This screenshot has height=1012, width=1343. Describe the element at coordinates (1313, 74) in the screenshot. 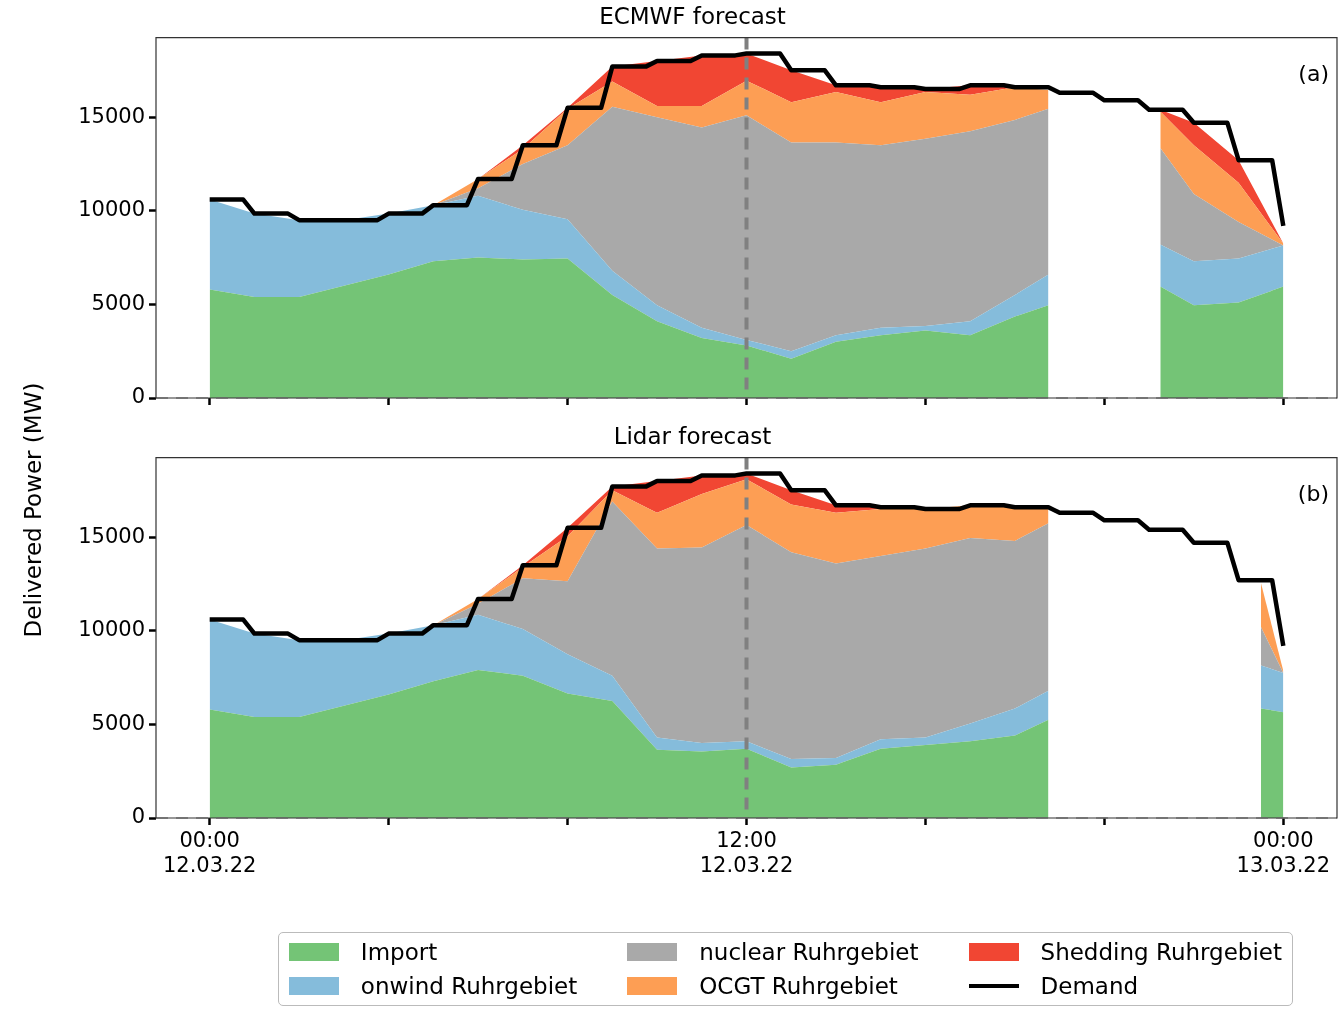

I see `annotation: (a)` at that location.